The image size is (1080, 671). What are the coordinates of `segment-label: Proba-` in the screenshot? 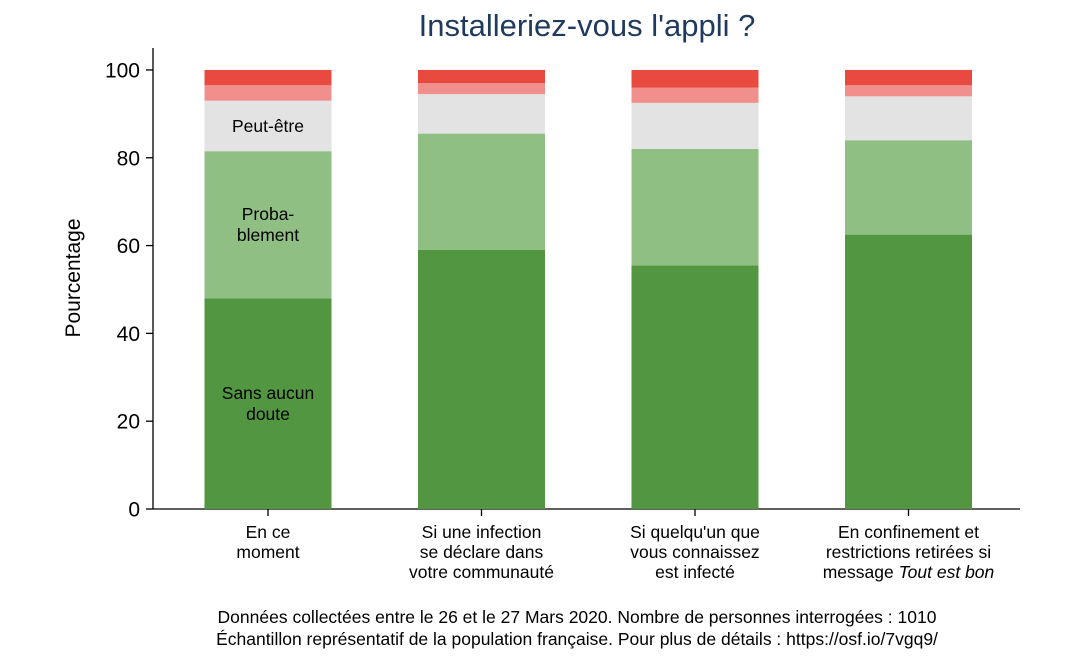 It's located at (268, 214).